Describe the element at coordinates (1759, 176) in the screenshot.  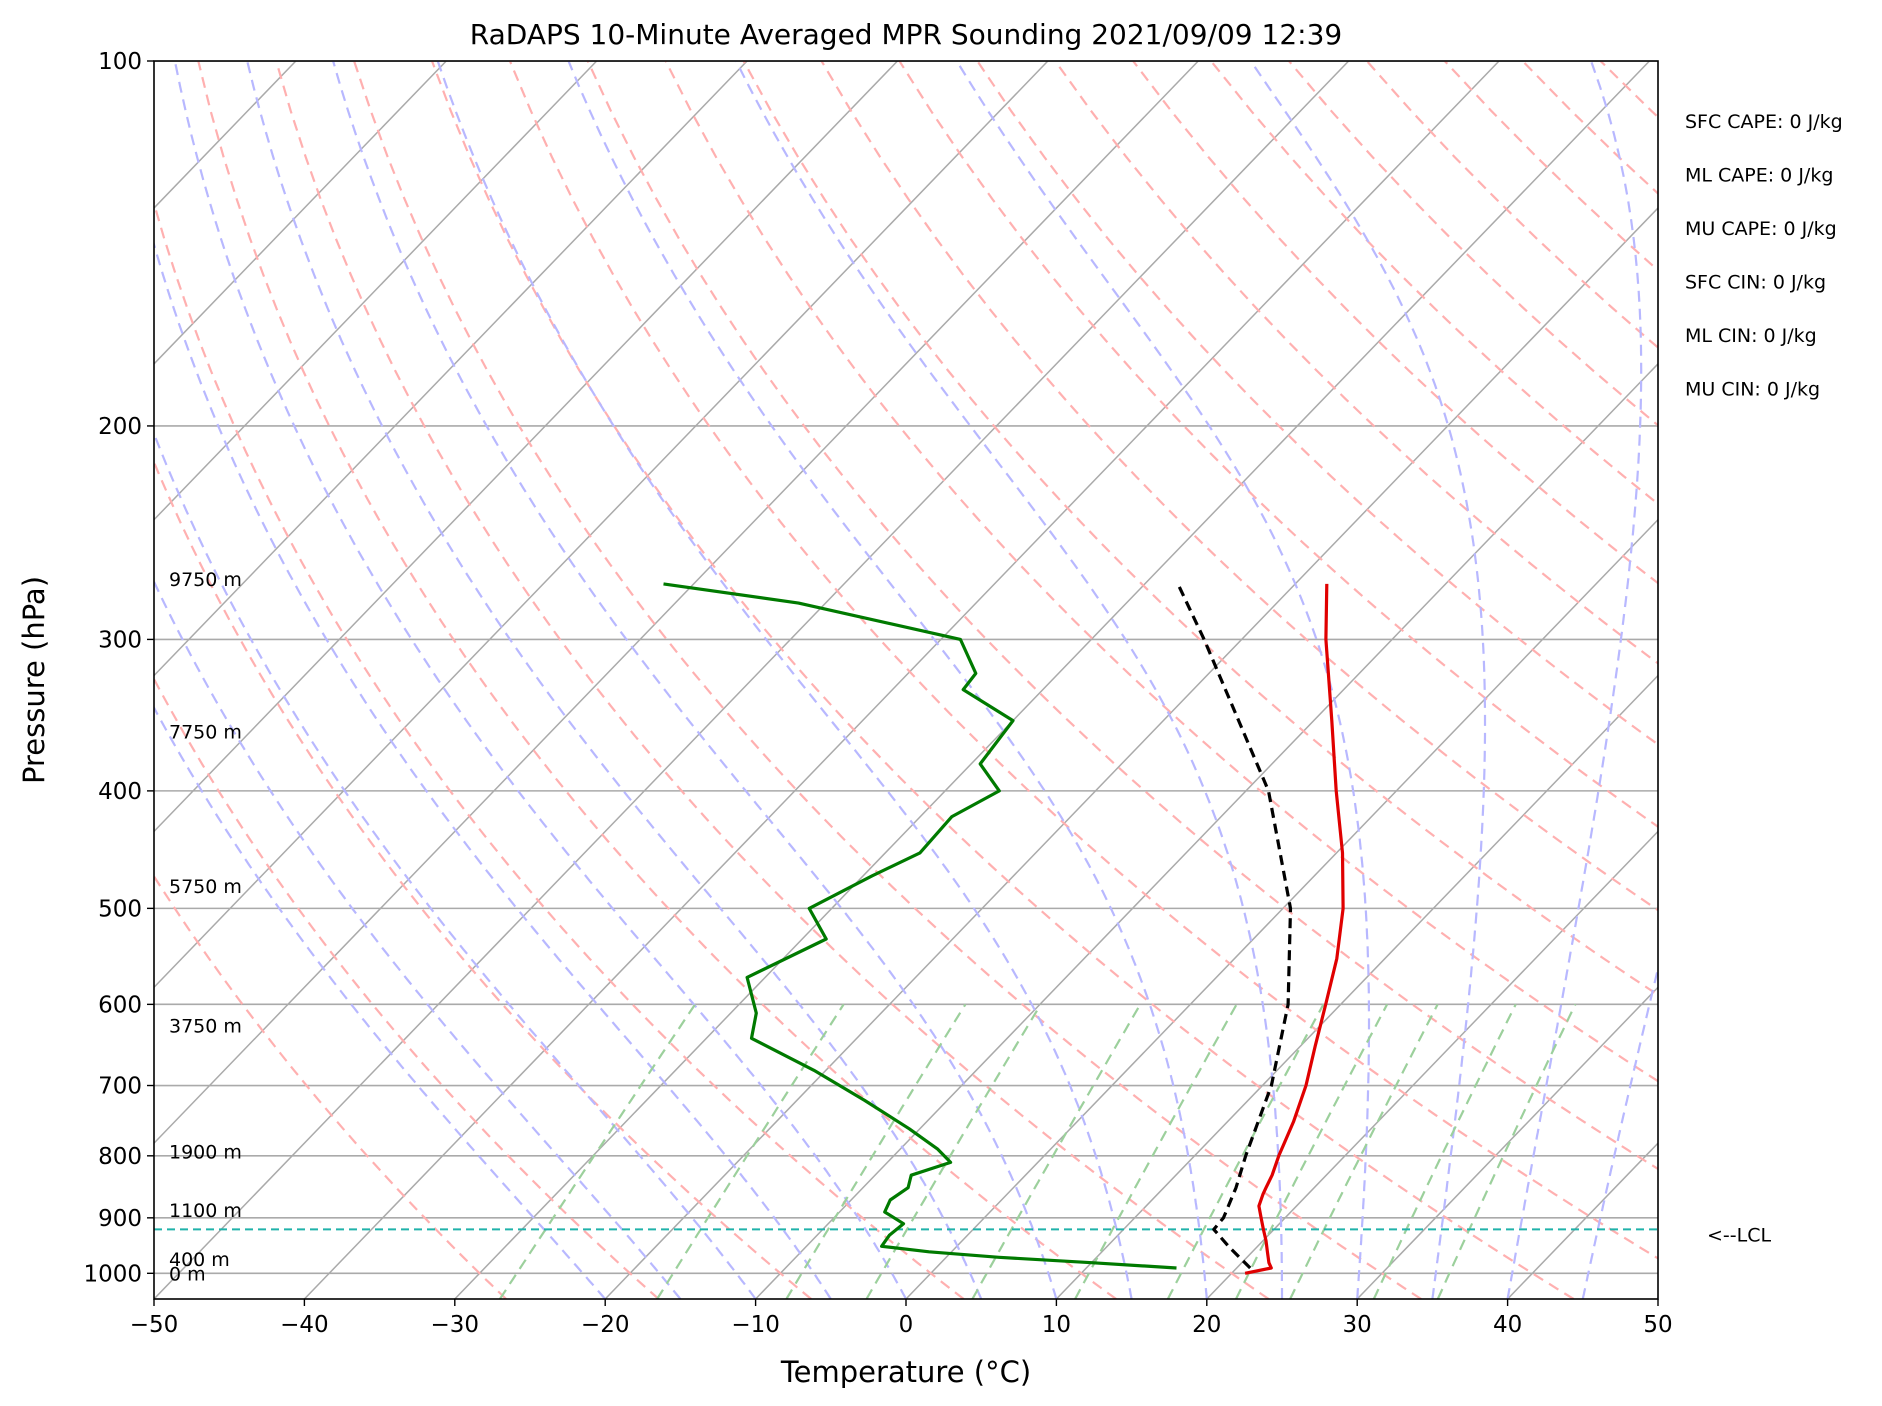
I see `stability-index: ML CAPE: 0 J/kg` at that location.